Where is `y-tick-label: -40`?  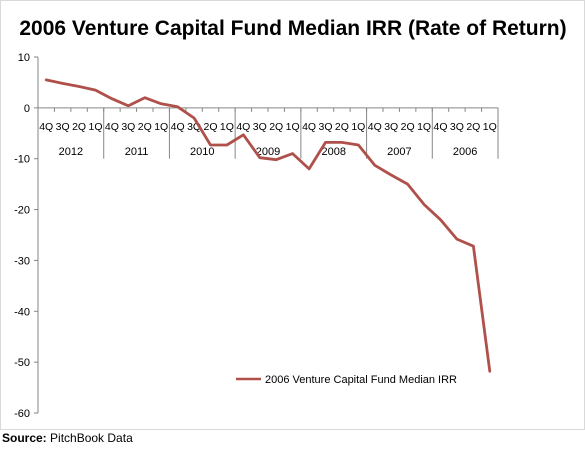
y-tick-label: -40 is located at coordinates (22, 312).